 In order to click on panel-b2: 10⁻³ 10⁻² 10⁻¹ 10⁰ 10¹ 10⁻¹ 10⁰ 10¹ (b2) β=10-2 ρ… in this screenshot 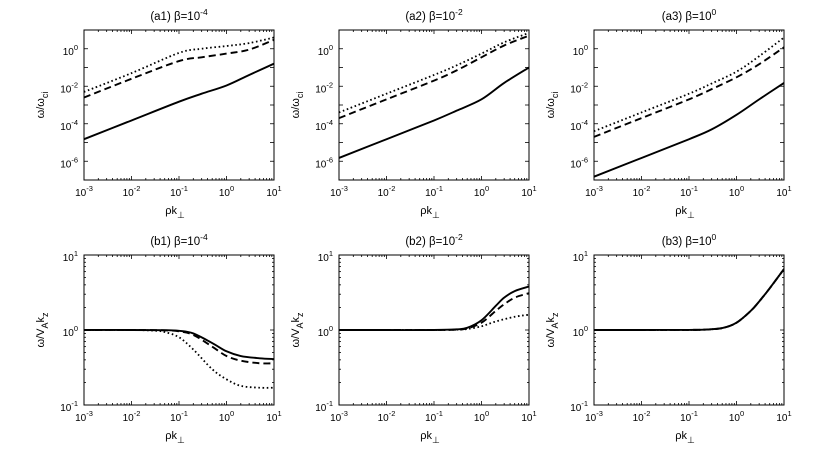, I will do `click(413, 338)`.